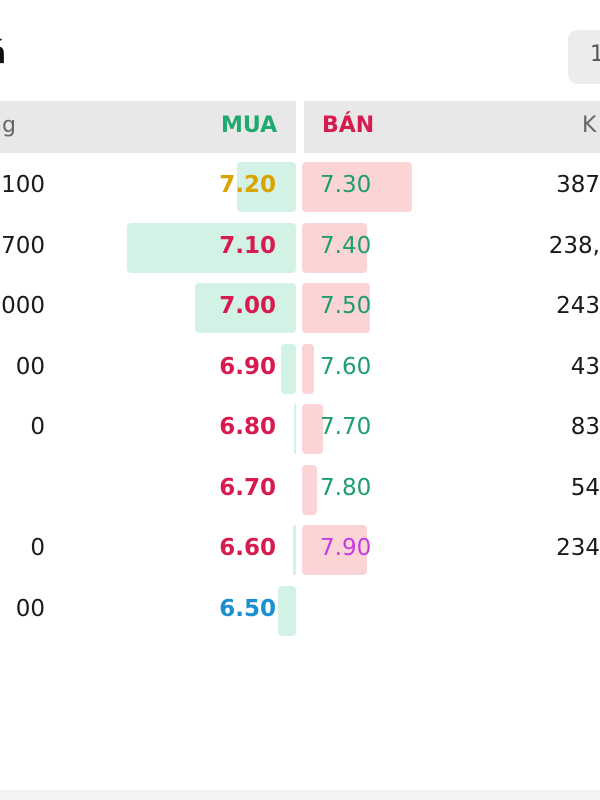 This screenshot has width=600, height=800. Describe the element at coordinates (247, 487) in the screenshot. I see `buy-price: 6.70` at that location.